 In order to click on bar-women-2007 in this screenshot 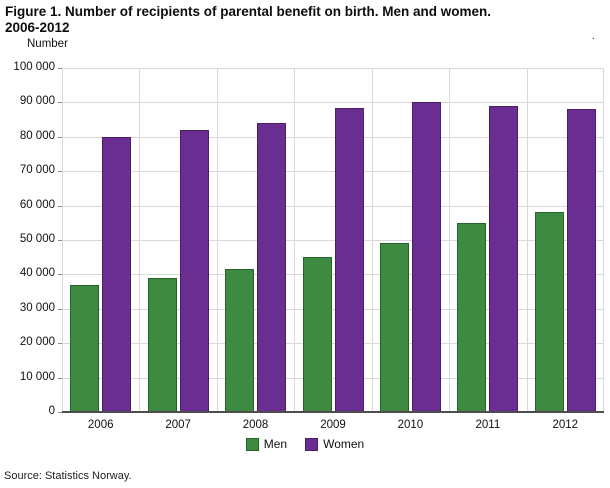, I will do `click(194, 270)`.